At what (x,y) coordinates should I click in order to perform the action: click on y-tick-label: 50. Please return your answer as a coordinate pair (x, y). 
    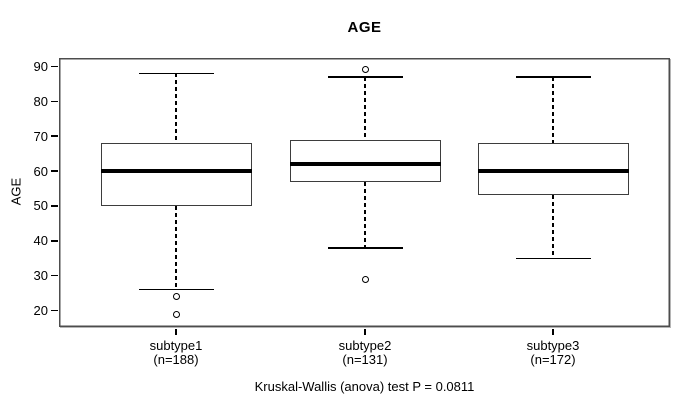
    Looking at the image, I should click on (40, 206).